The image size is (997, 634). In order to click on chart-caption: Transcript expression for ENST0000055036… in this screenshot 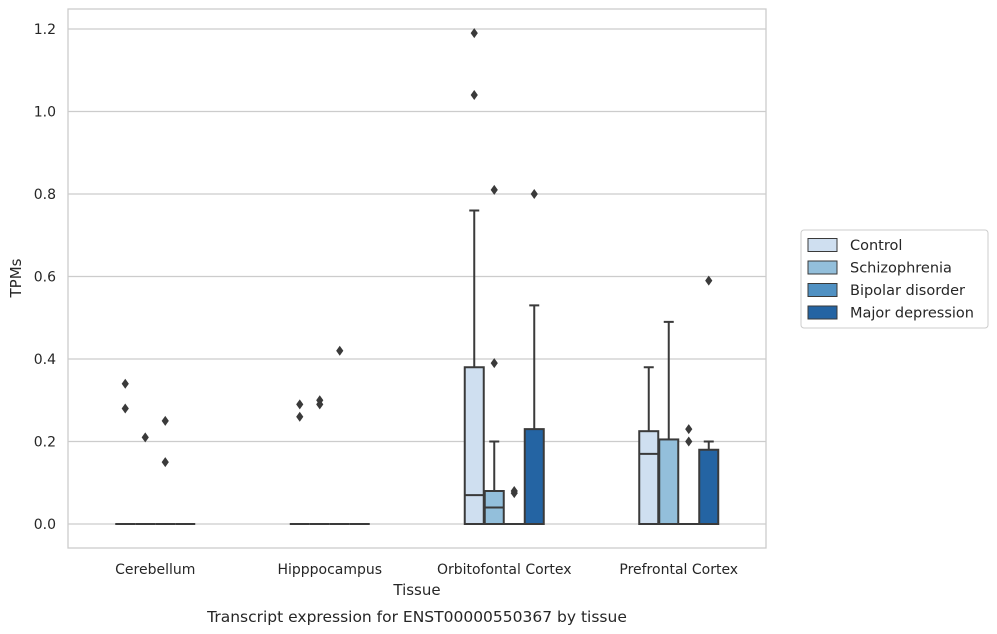, I will do `click(416, 617)`.